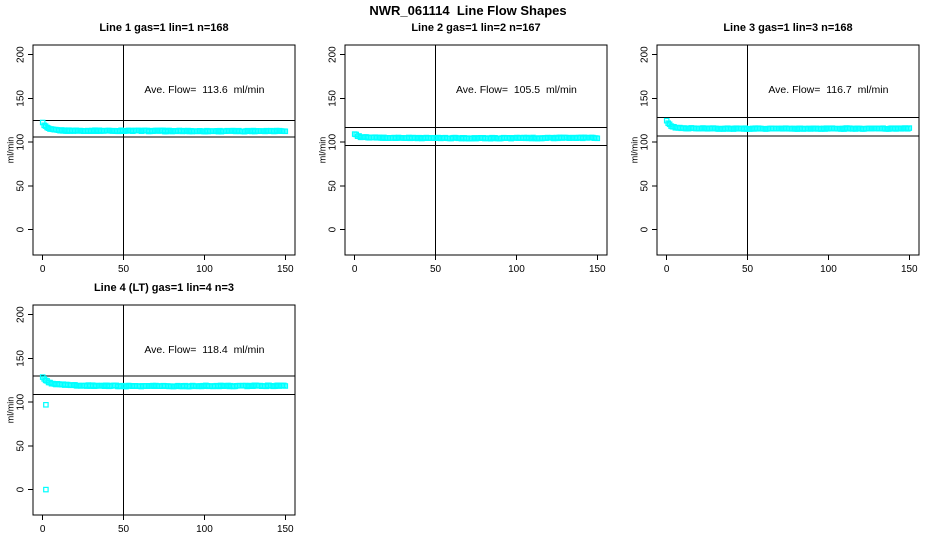 The width and height of the screenshot is (936, 540). Describe the element at coordinates (164, 288) in the screenshot. I see `subplot-title-line4: Line 4 (LT) gas=1 lin=4 n=3` at that location.